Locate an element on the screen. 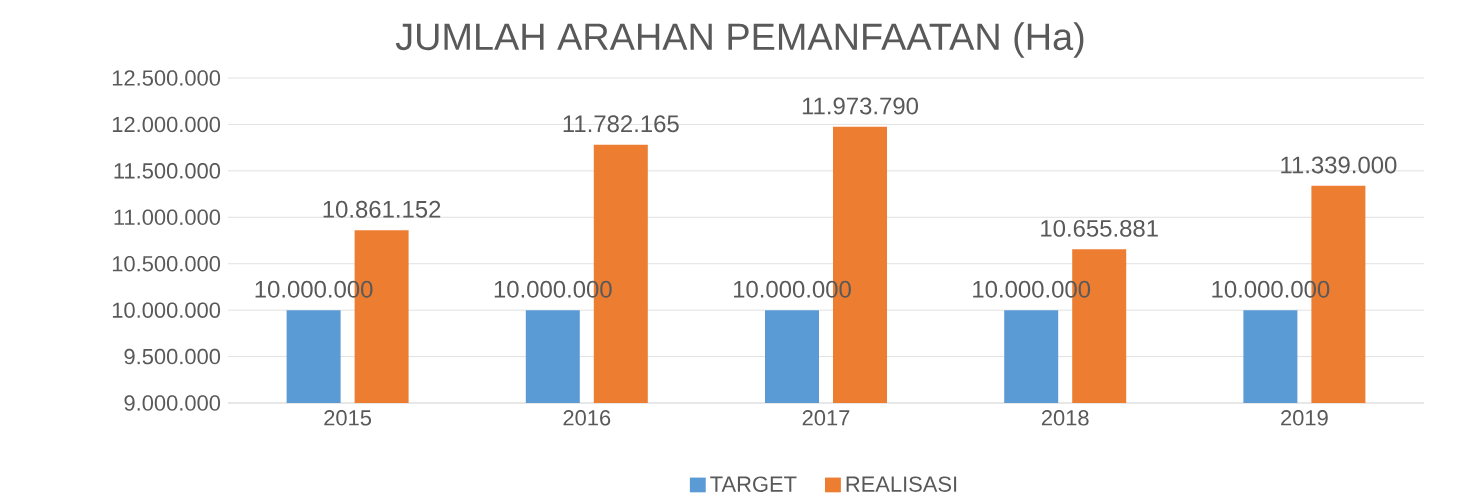  y-tick-label: 10.000.000 is located at coordinates (166, 310).